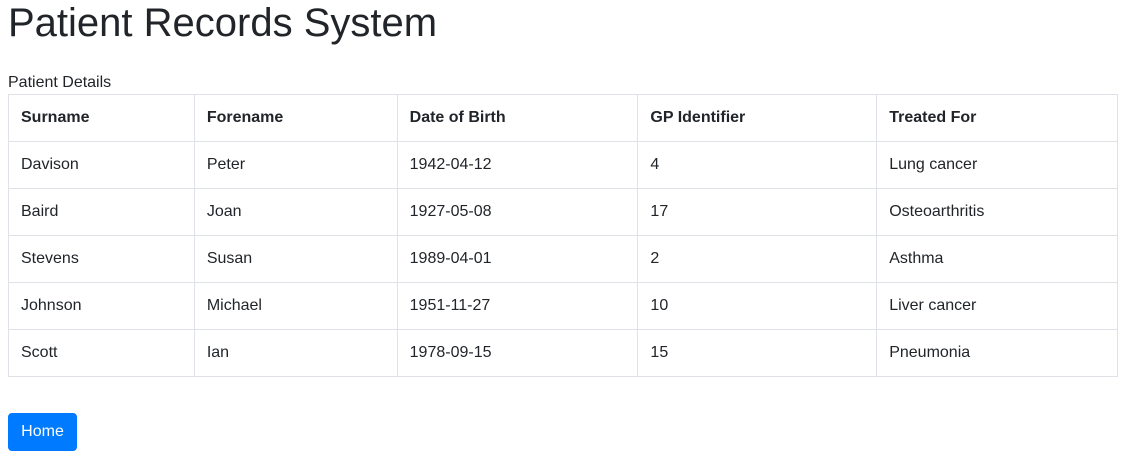  What do you see at coordinates (295, 353) in the screenshot?
I see `cell-forename: Ian` at bounding box center [295, 353].